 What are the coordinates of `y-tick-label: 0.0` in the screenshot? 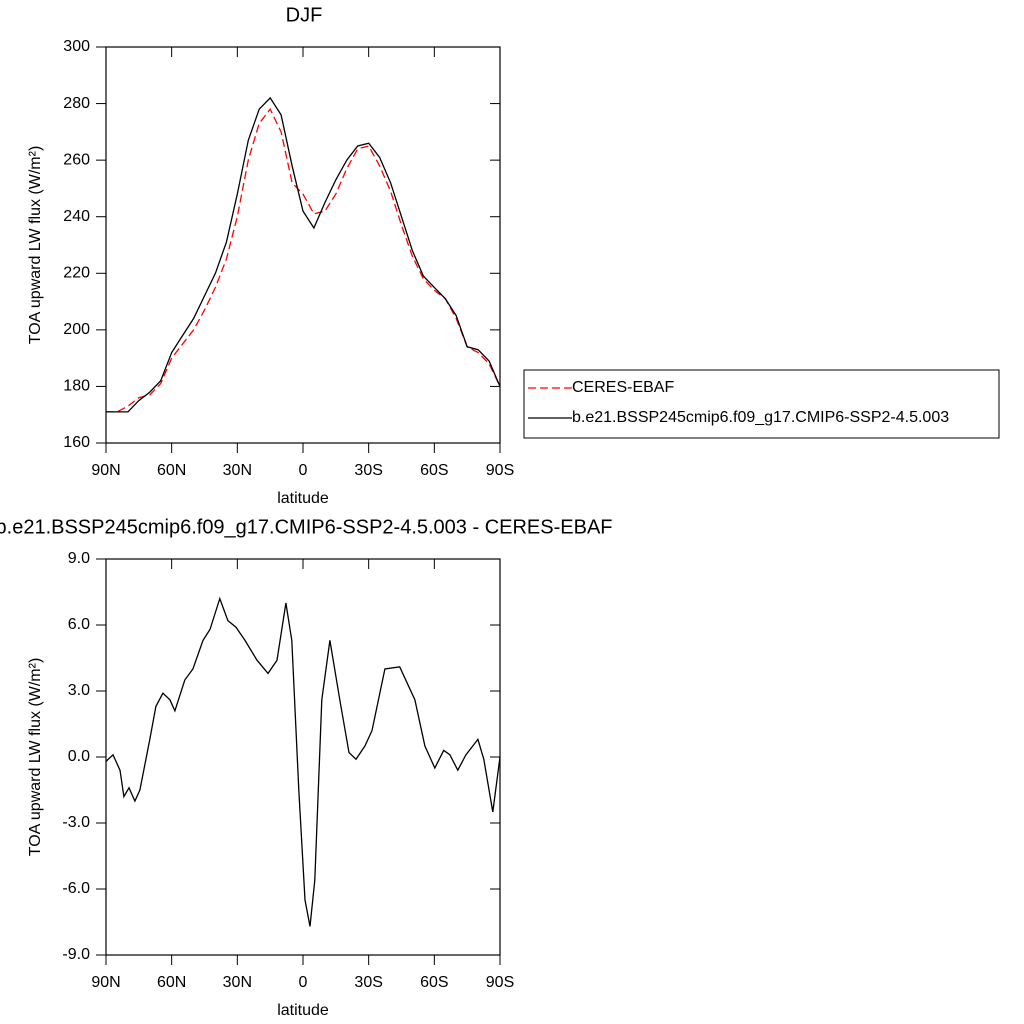 It's located at (79, 756).